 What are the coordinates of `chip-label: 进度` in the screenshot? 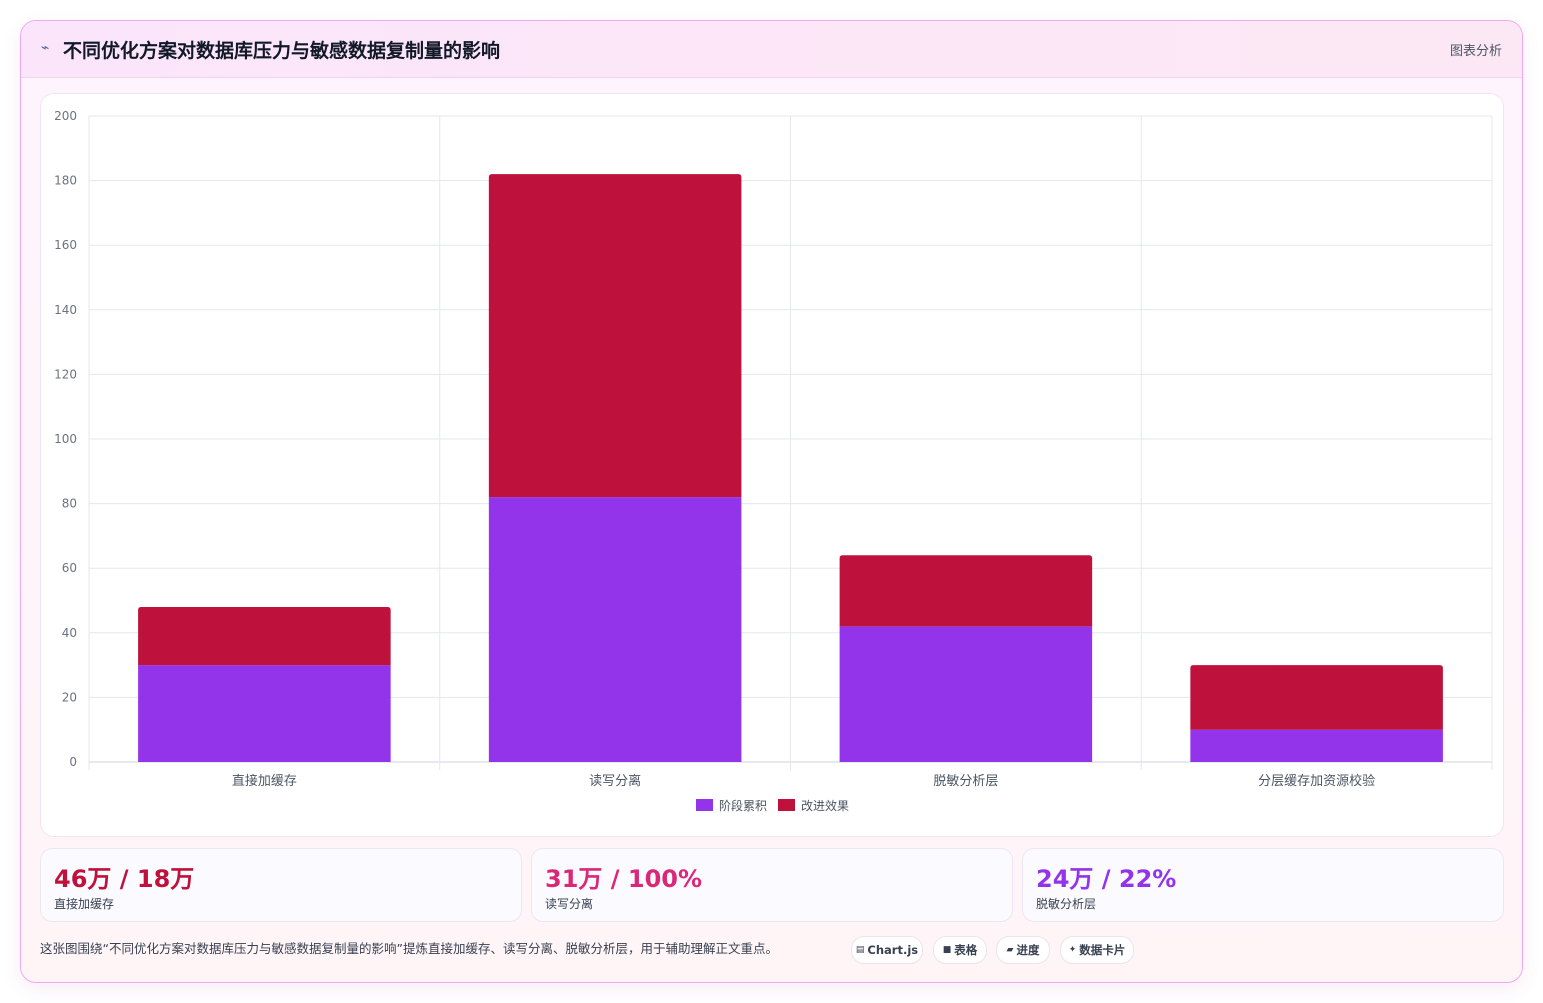 It's located at (1028, 950).